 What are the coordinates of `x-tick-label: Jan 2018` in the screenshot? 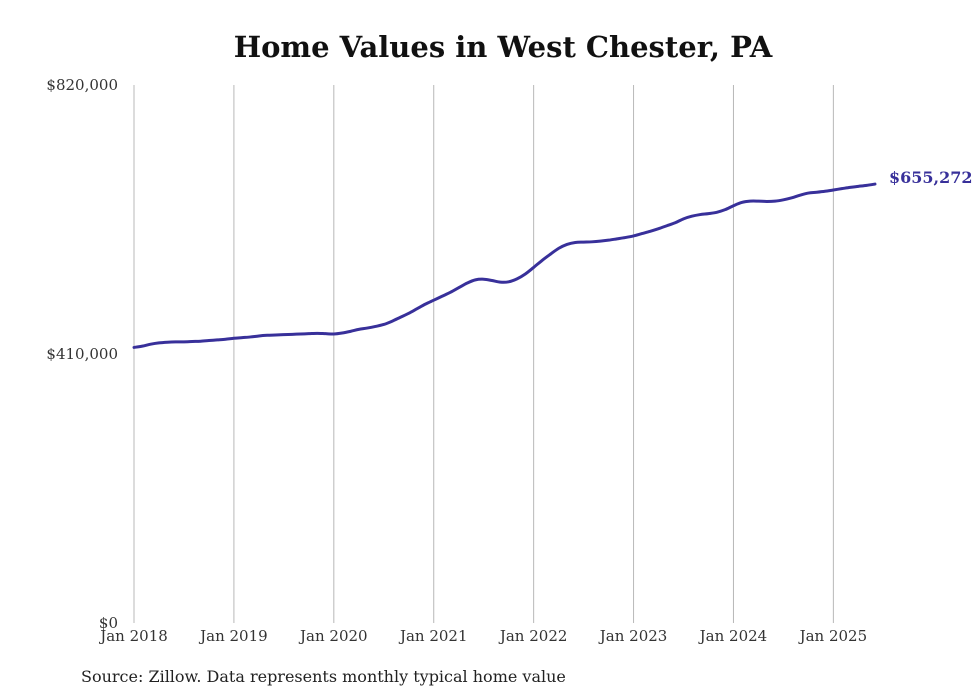 It's located at (133, 636).